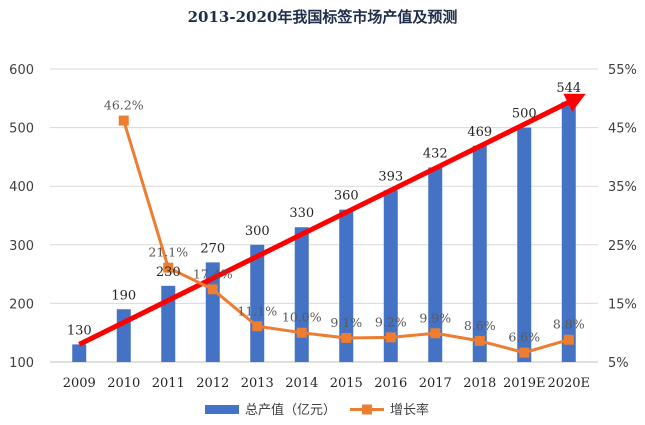 The image size is (645, 425). I want to click on y-right-tick-label: 55%, so click(622, 70).